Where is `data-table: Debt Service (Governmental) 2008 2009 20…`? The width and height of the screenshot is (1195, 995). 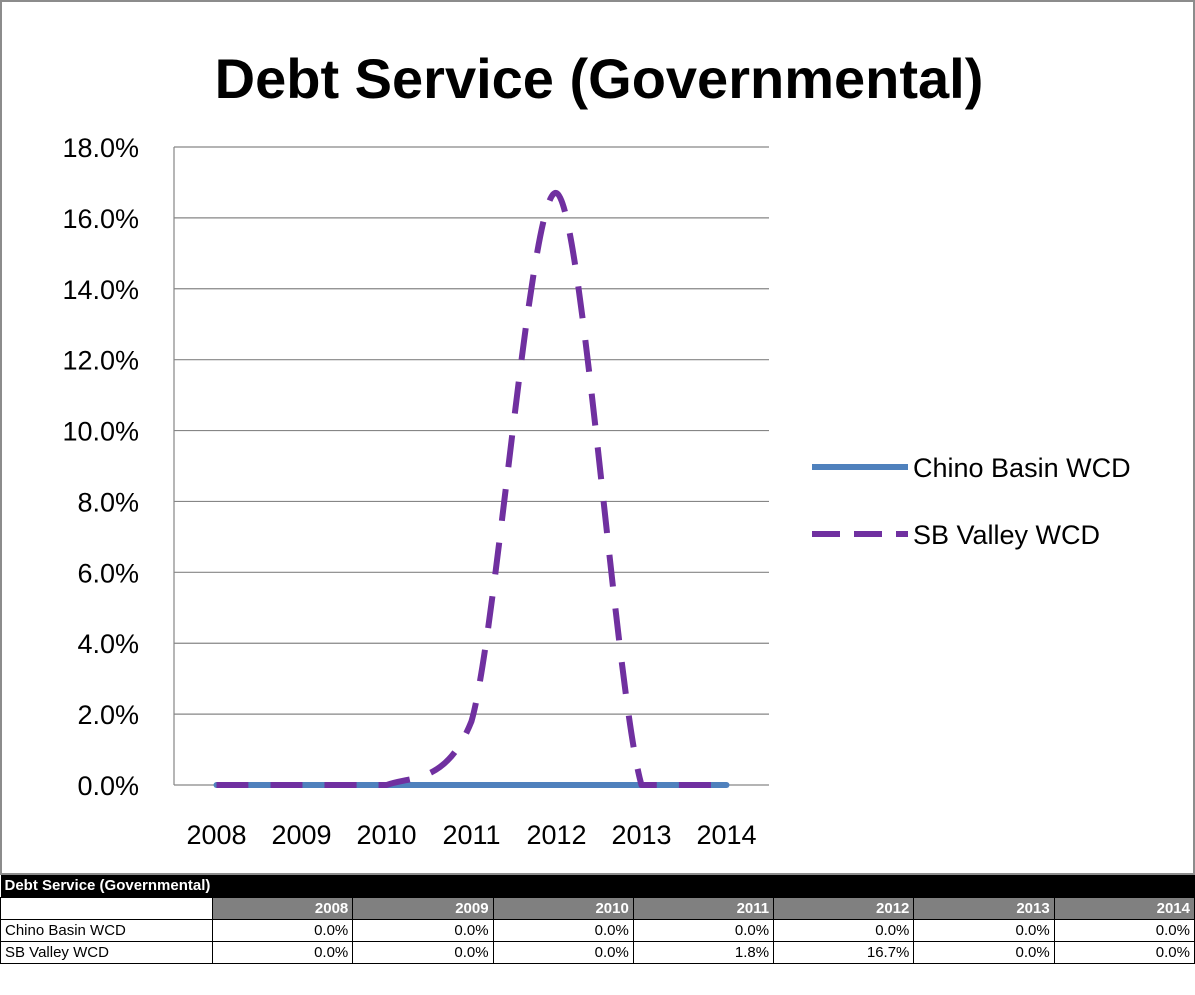
data-table: Debt Service (Governmental) 2008 2009 20… is located at coordinates (597, 919).